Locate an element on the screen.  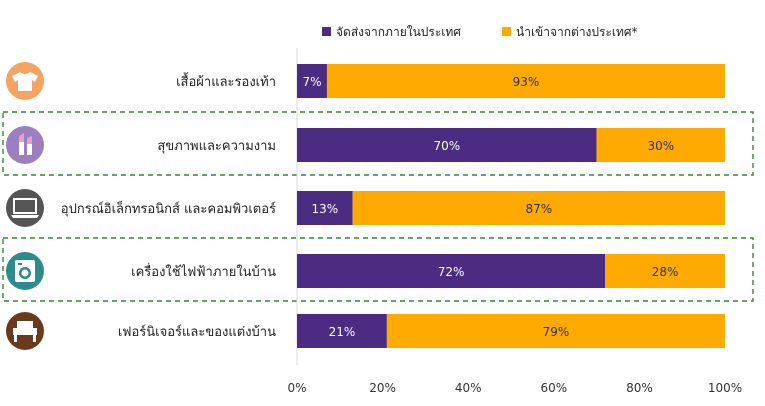
category-label-2: อุปกรณ์อิเล็กทรอนิกส์ และคอมพิวเตอร์ is located at coordinates (168, 208).